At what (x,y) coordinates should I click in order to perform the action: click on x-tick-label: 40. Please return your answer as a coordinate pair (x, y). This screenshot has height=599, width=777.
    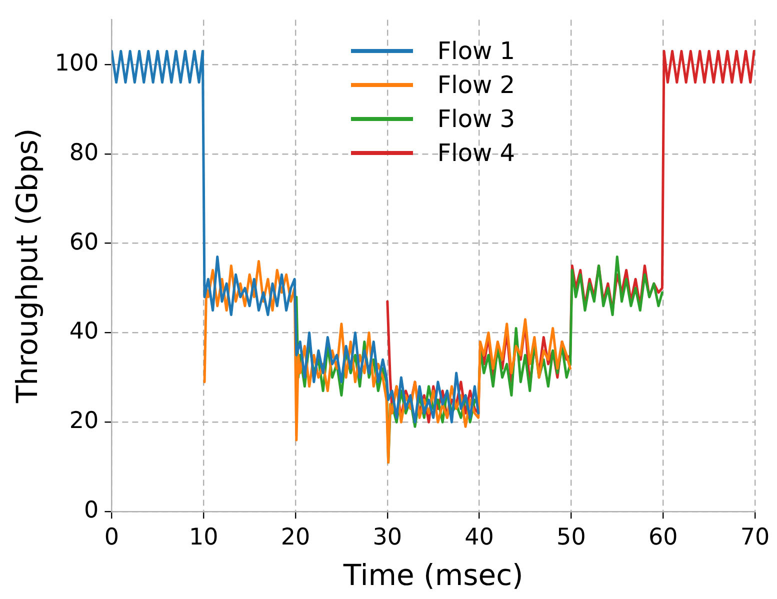
    Looking at the image, I should click on (479, 537).